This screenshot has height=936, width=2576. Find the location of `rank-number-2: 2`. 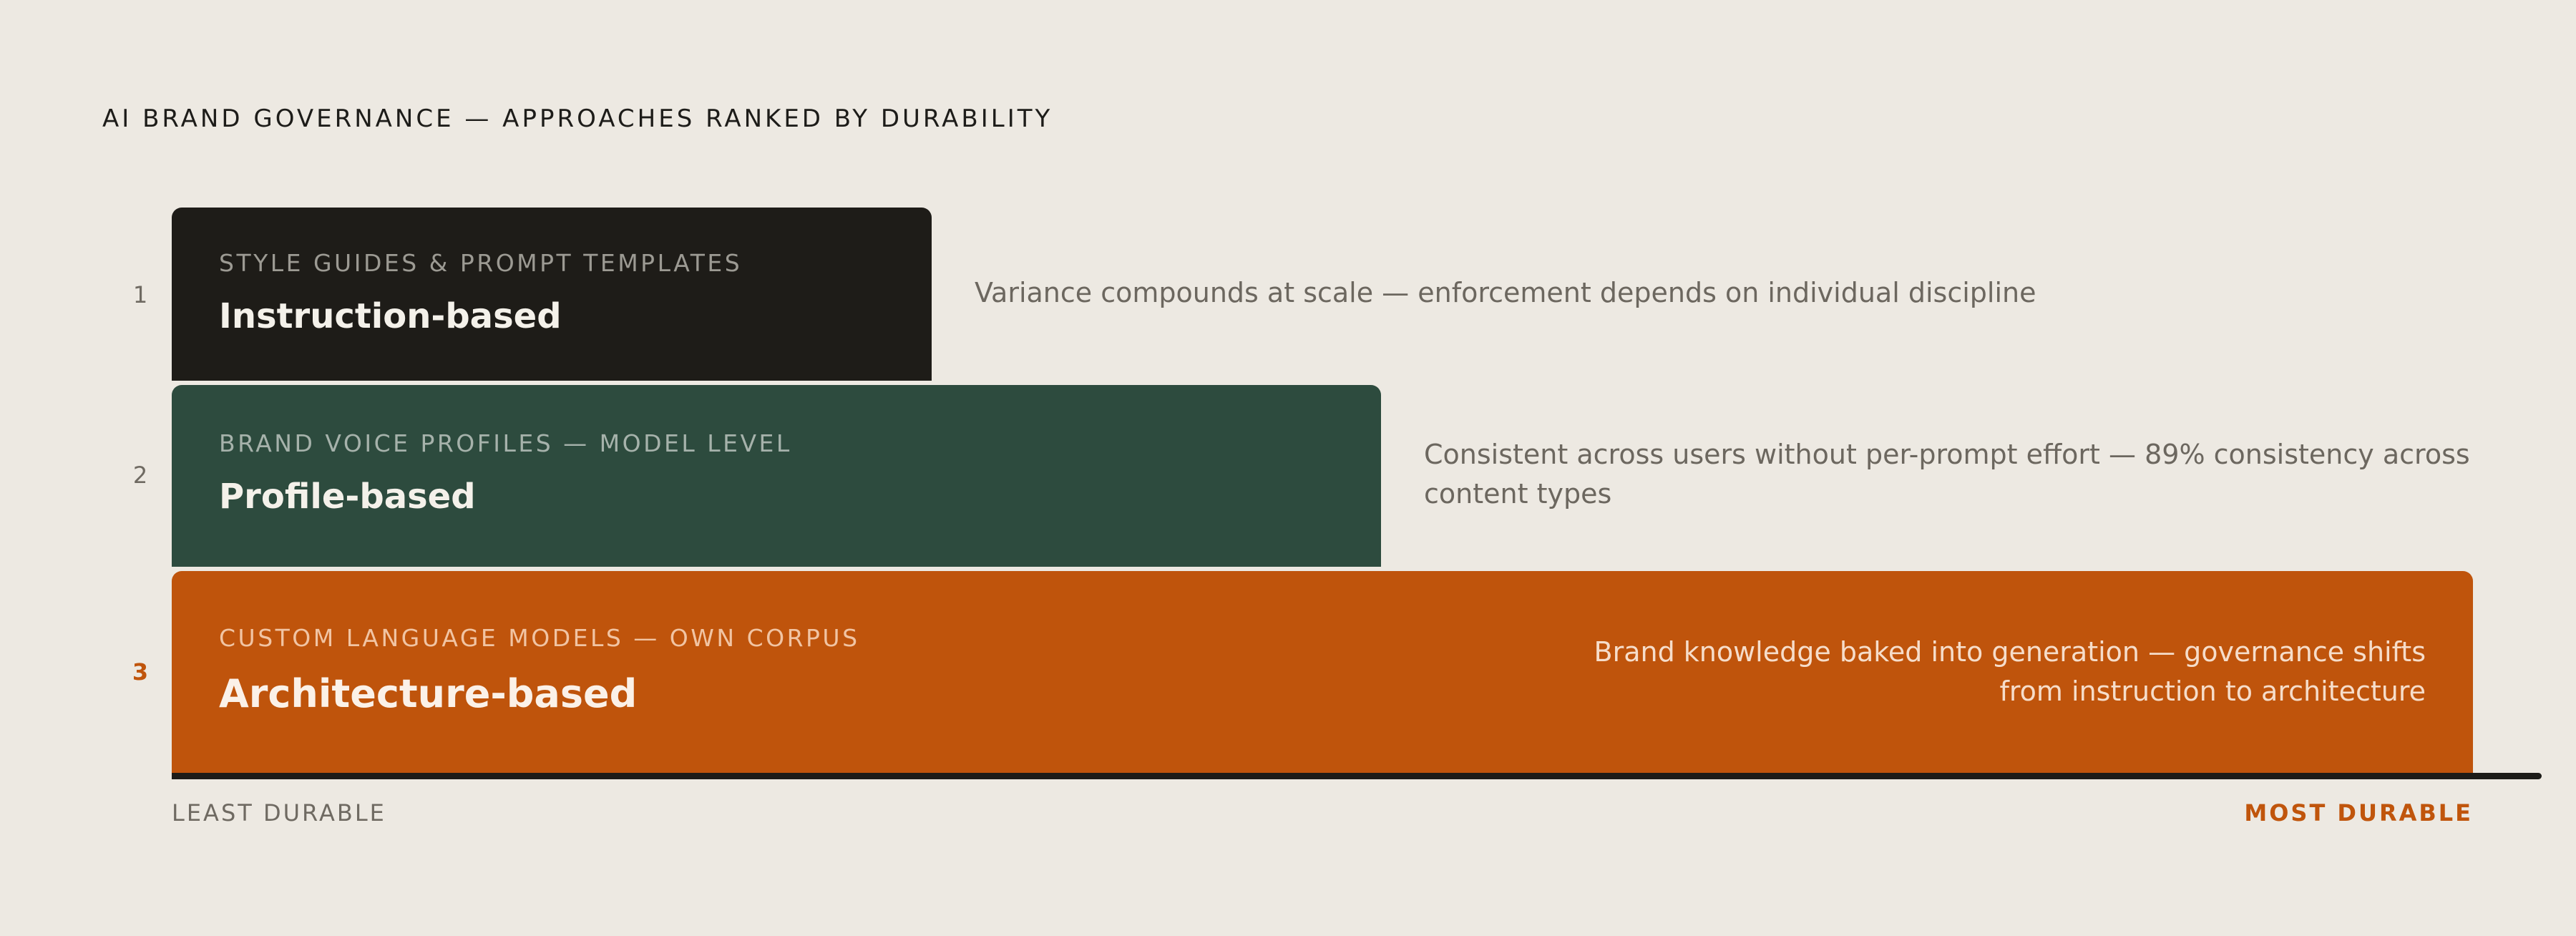

rank-number-2: 2 is located at coordinates (140, 475).